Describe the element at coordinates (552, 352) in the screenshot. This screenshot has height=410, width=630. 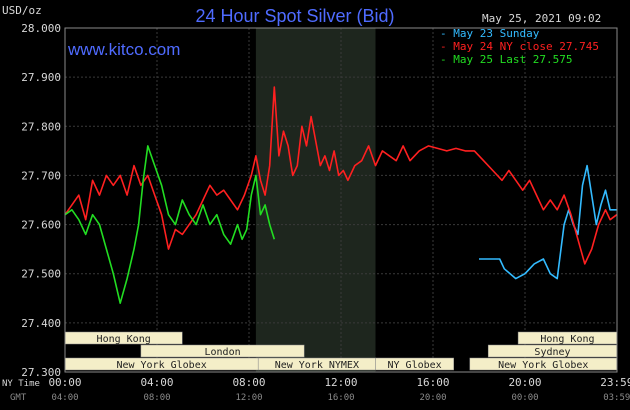
I see `session-label: Sydney` at that location.